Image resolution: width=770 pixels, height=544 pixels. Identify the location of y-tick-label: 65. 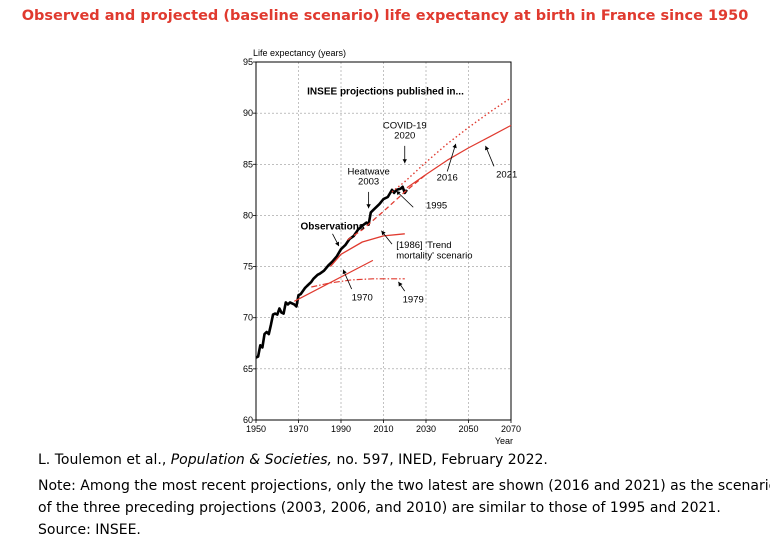
(248, 369).